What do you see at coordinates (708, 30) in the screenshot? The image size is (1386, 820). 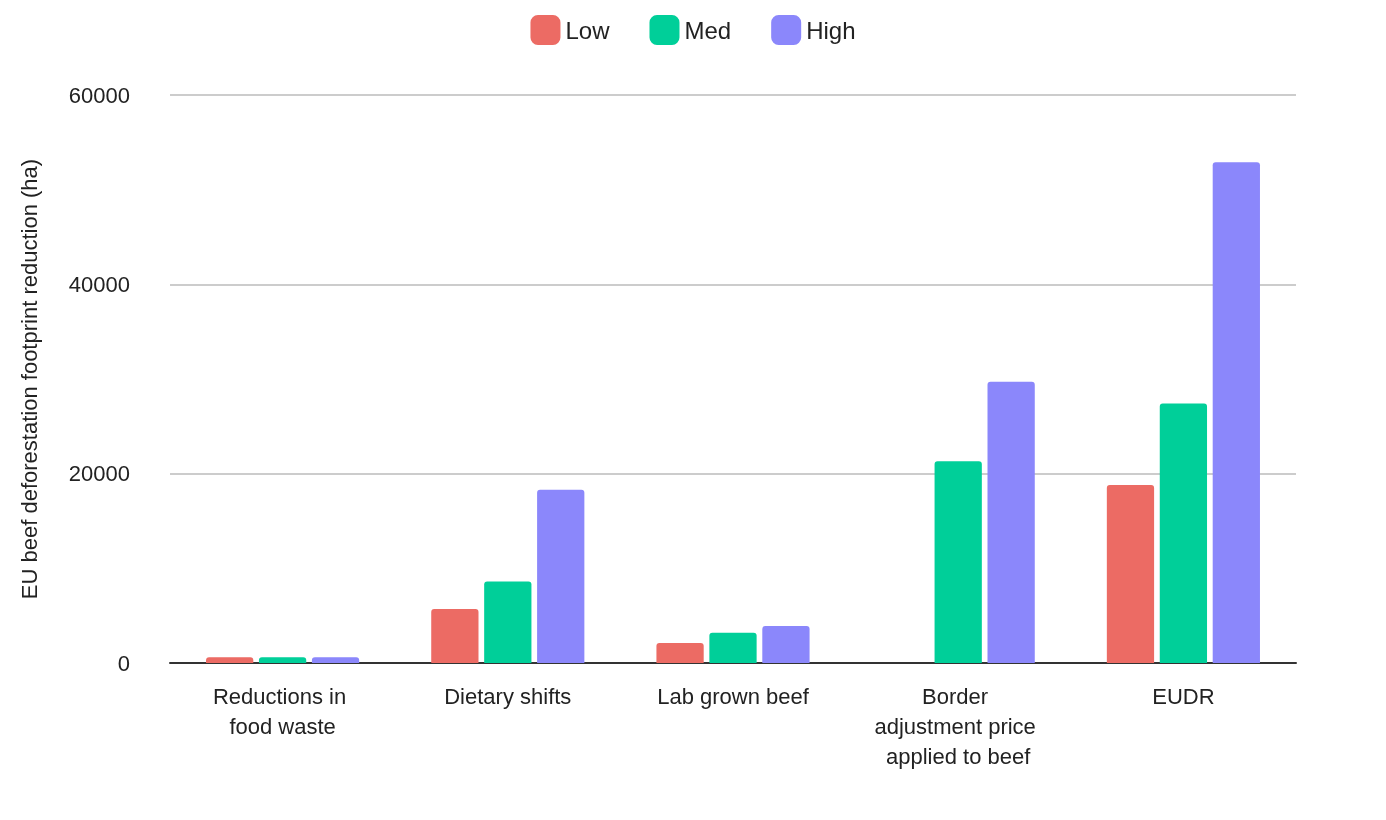 I see `legend-label: Med` at bounding box center [708, 30].